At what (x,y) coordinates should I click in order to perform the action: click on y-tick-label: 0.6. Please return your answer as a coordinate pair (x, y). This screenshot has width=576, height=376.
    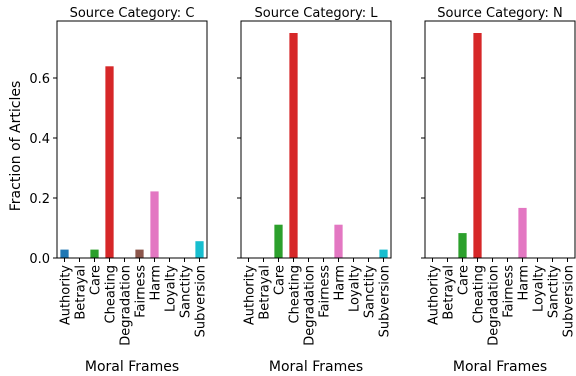
    Looking at the image, I should click on (39, 79).